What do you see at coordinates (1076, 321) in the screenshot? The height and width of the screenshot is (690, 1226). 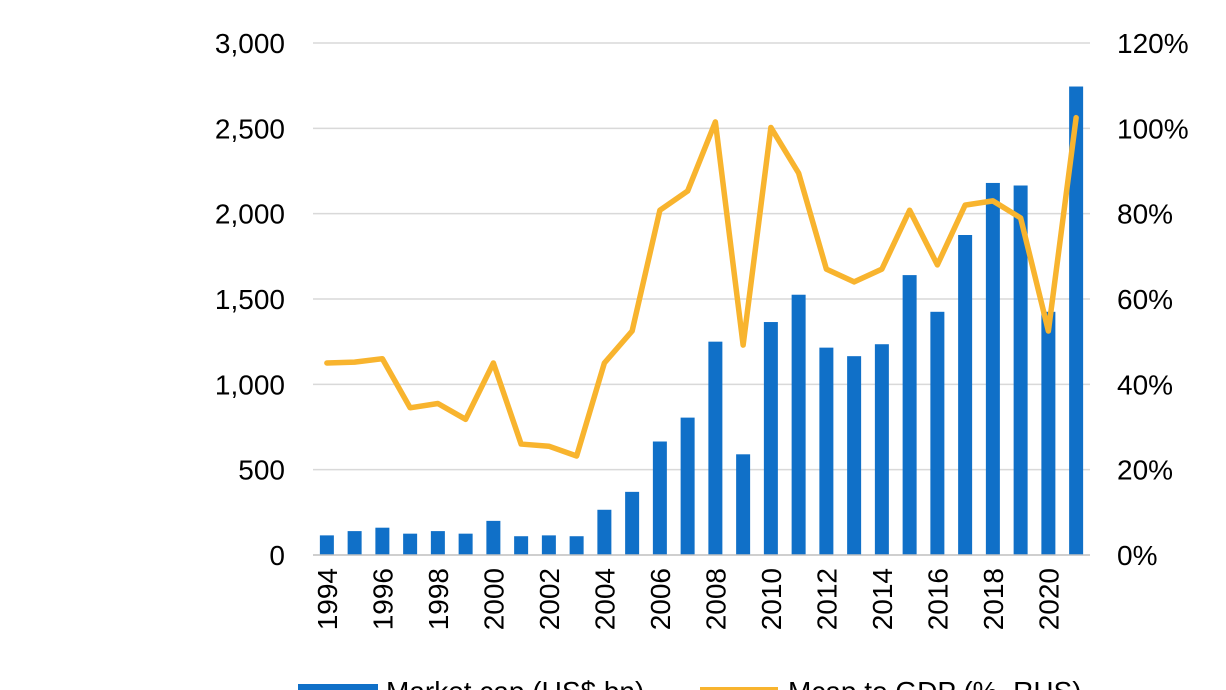 I see `bar-2021` at bounding box center [1076, 321].